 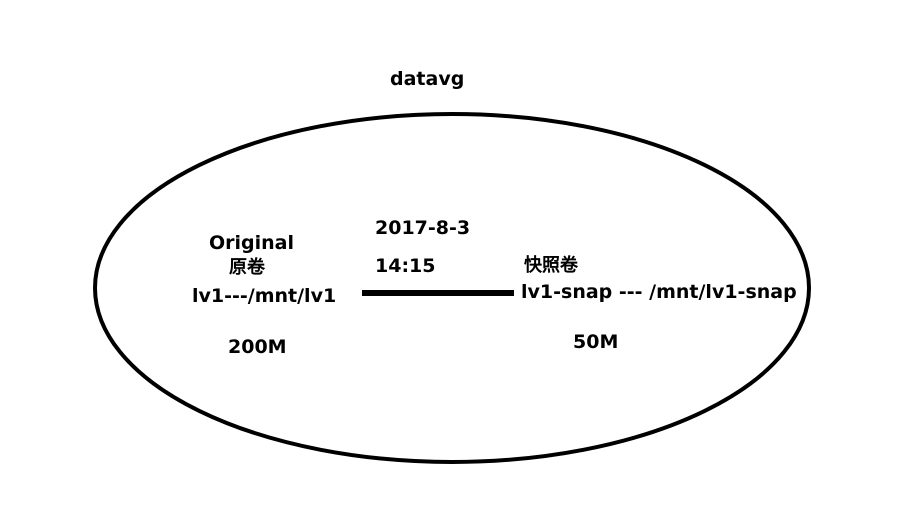 What do you see at coordinates (596, 342) in the screenshot?
I see `snapshot-size: 50M` at bounding box center [596, 342].